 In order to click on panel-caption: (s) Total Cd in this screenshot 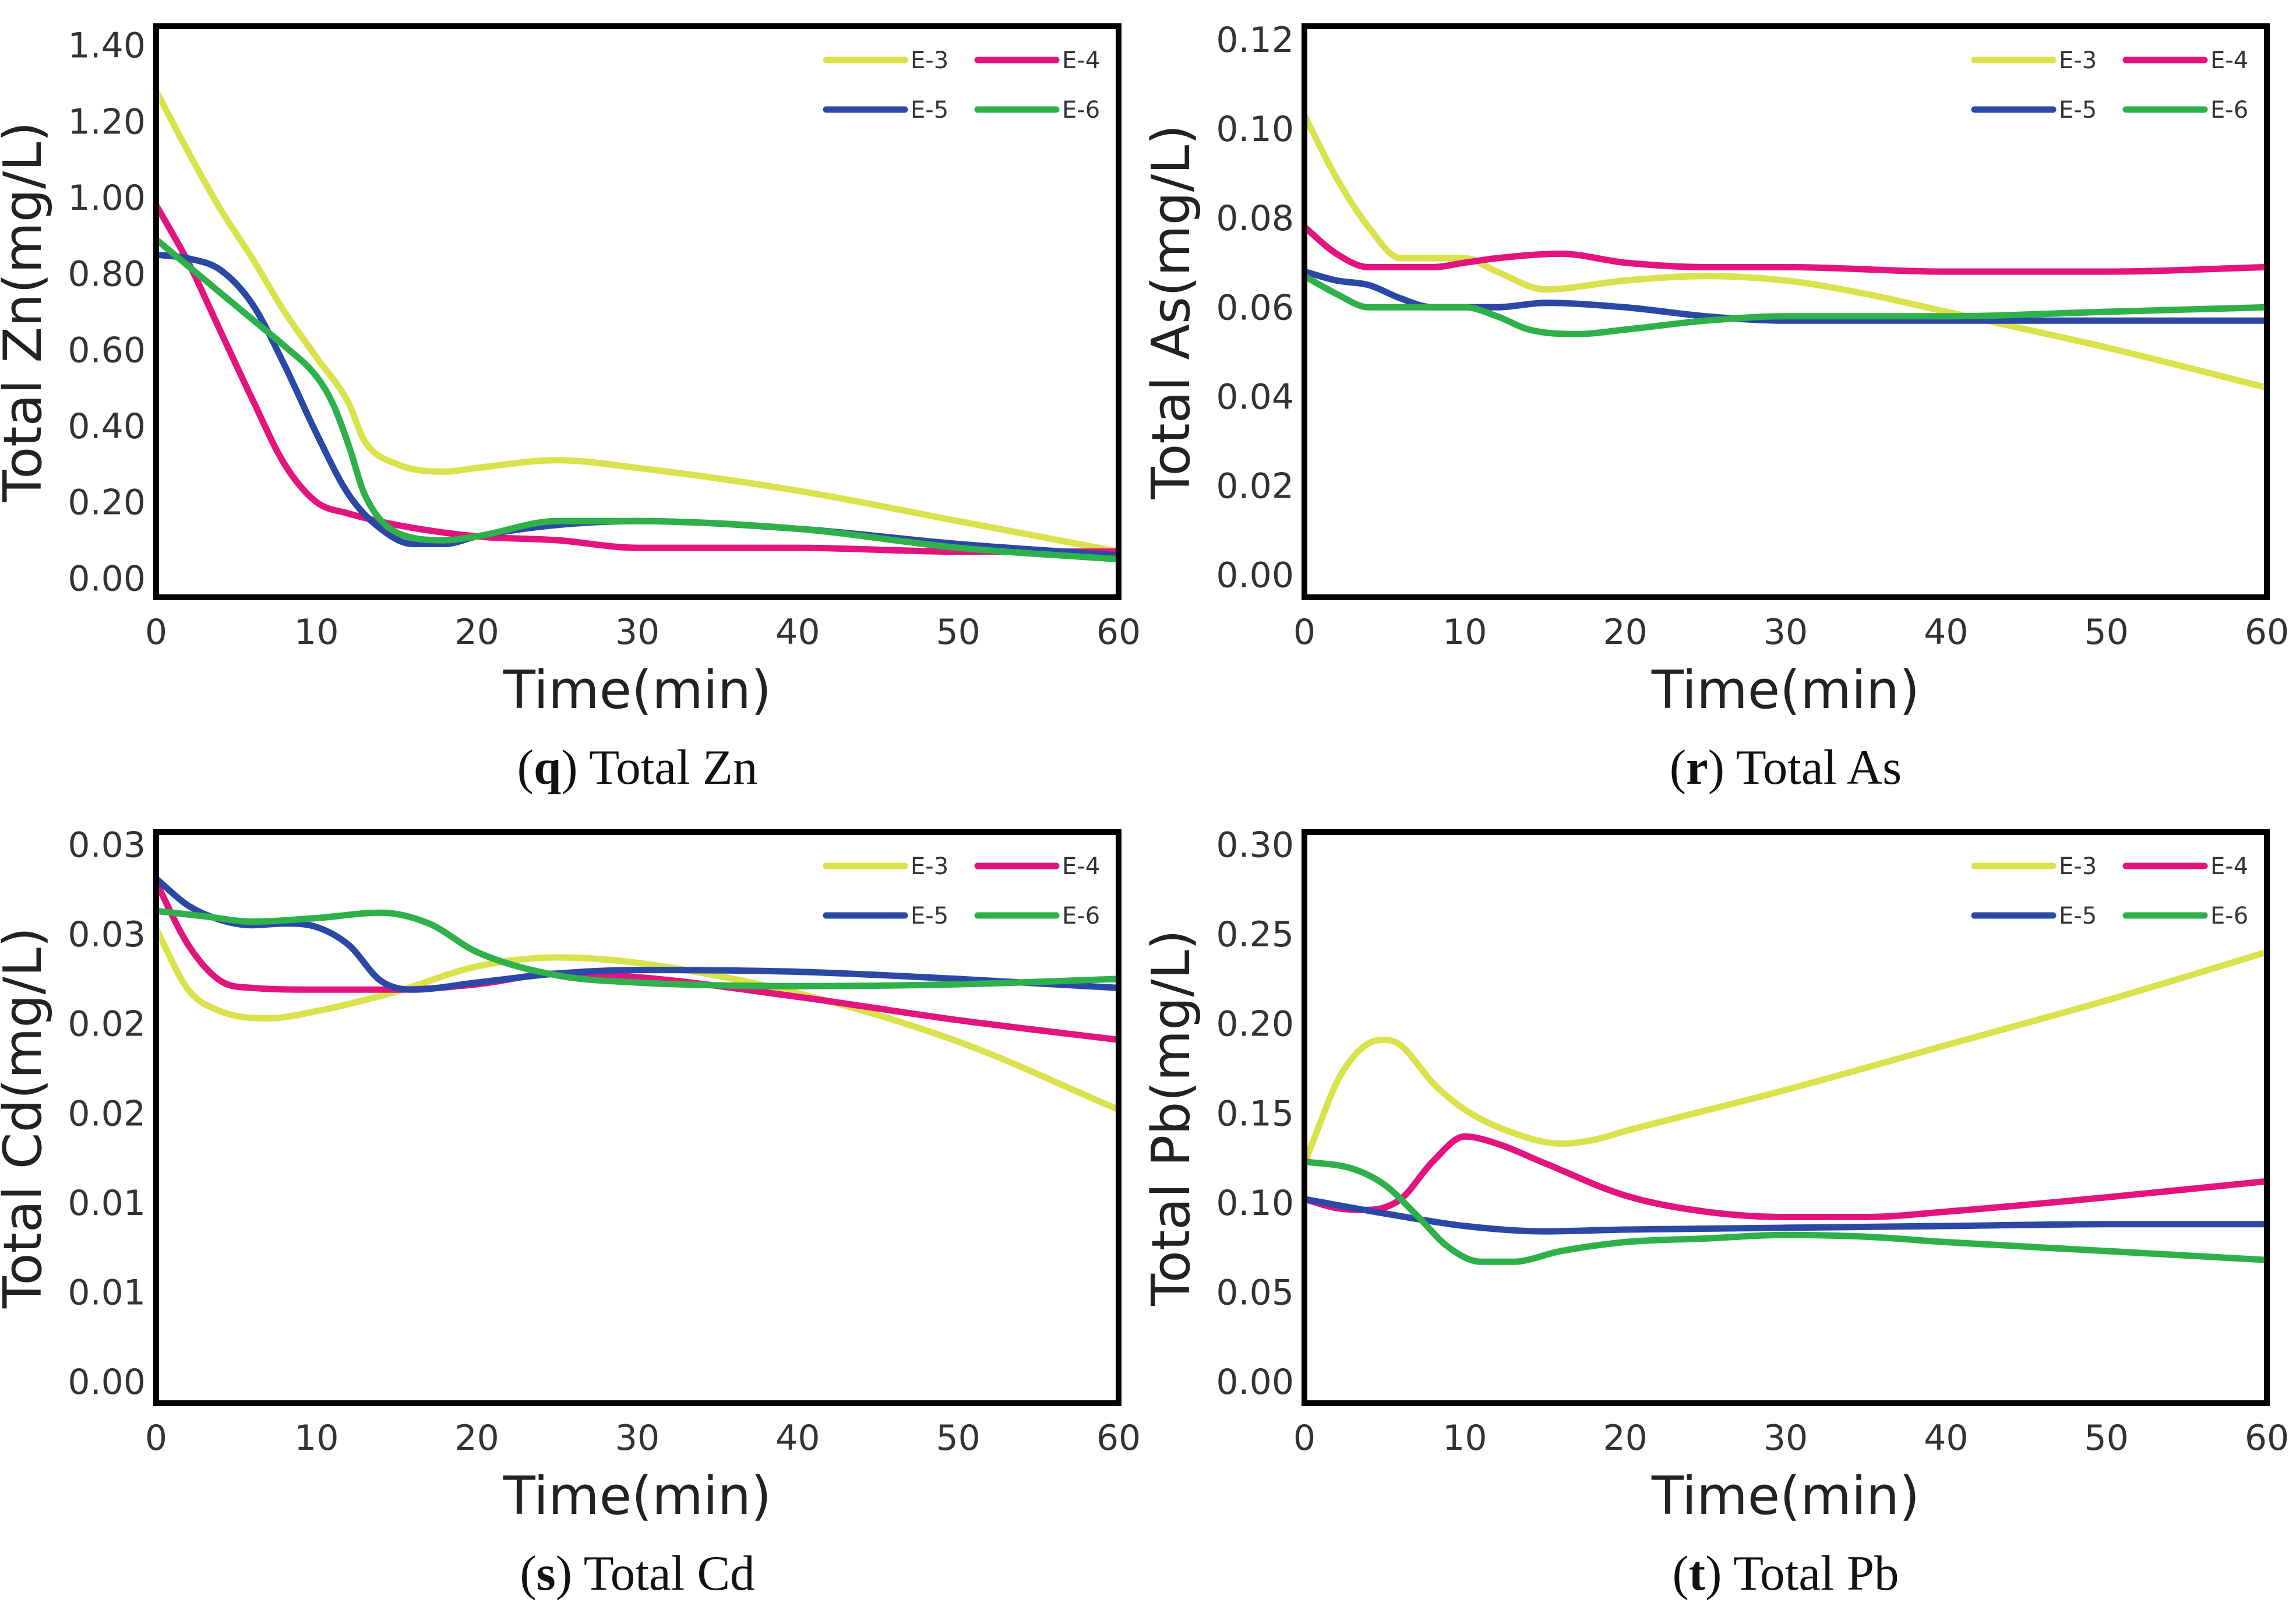, I will do `click(637, 1573)`.